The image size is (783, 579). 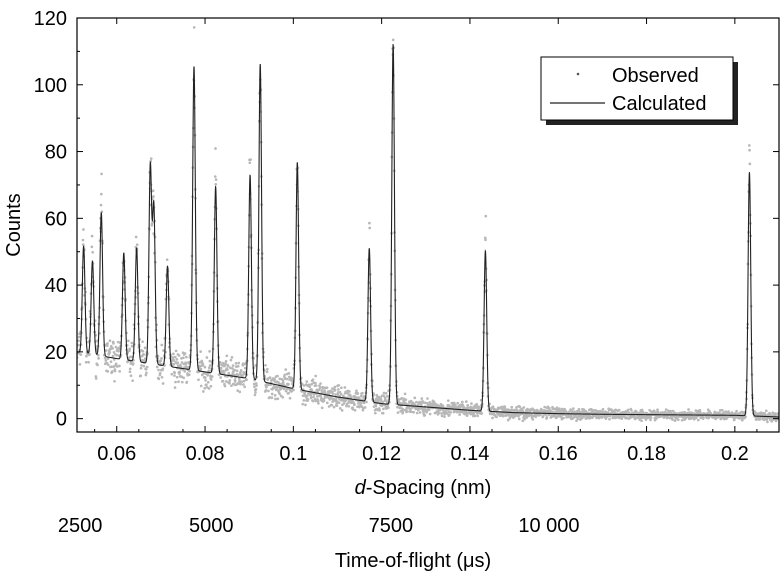 I want to click on y-tick-label: 80, so click(x=56, y=153).